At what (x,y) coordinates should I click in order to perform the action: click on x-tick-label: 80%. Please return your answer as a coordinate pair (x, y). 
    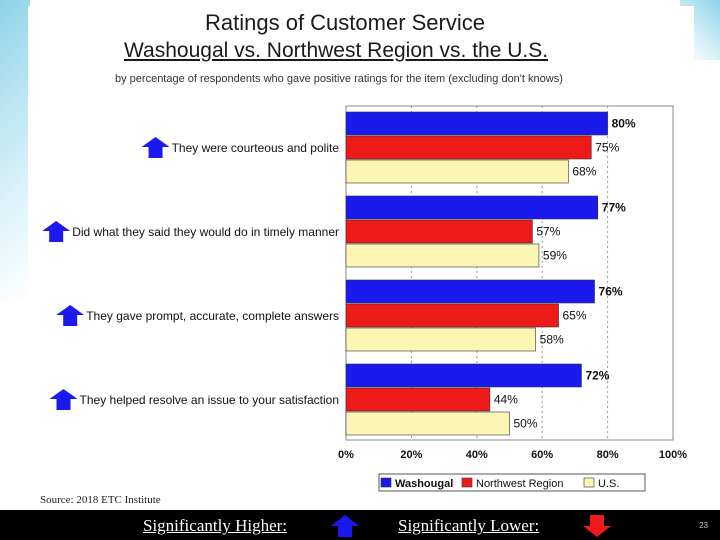
    Looking at the image, I should click on (608, 455).